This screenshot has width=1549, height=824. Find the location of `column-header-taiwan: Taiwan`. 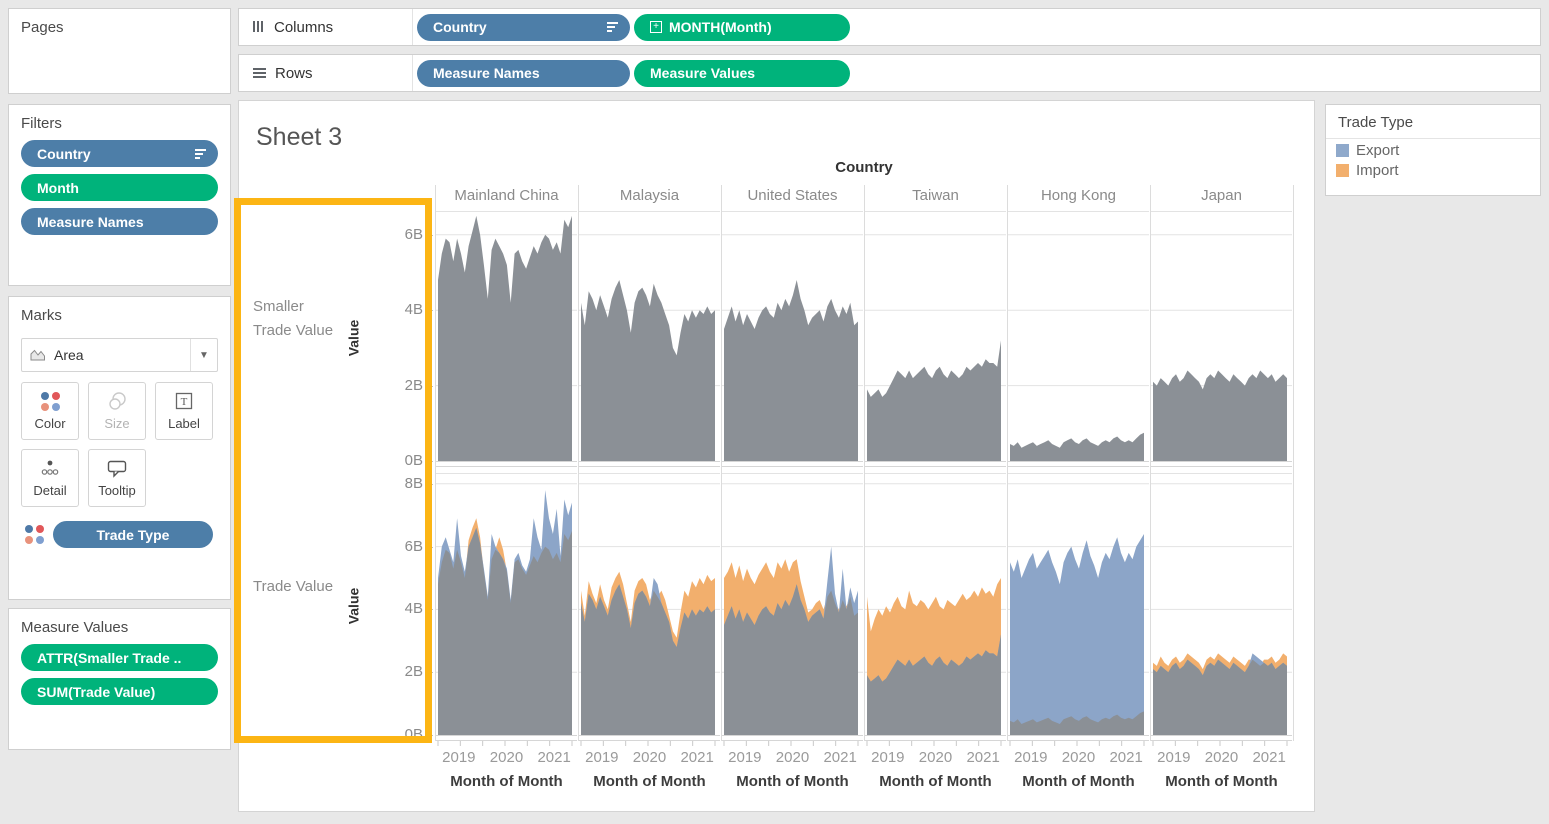

column-header-taiwan: Taiwan is located at coordinates (935, 195).